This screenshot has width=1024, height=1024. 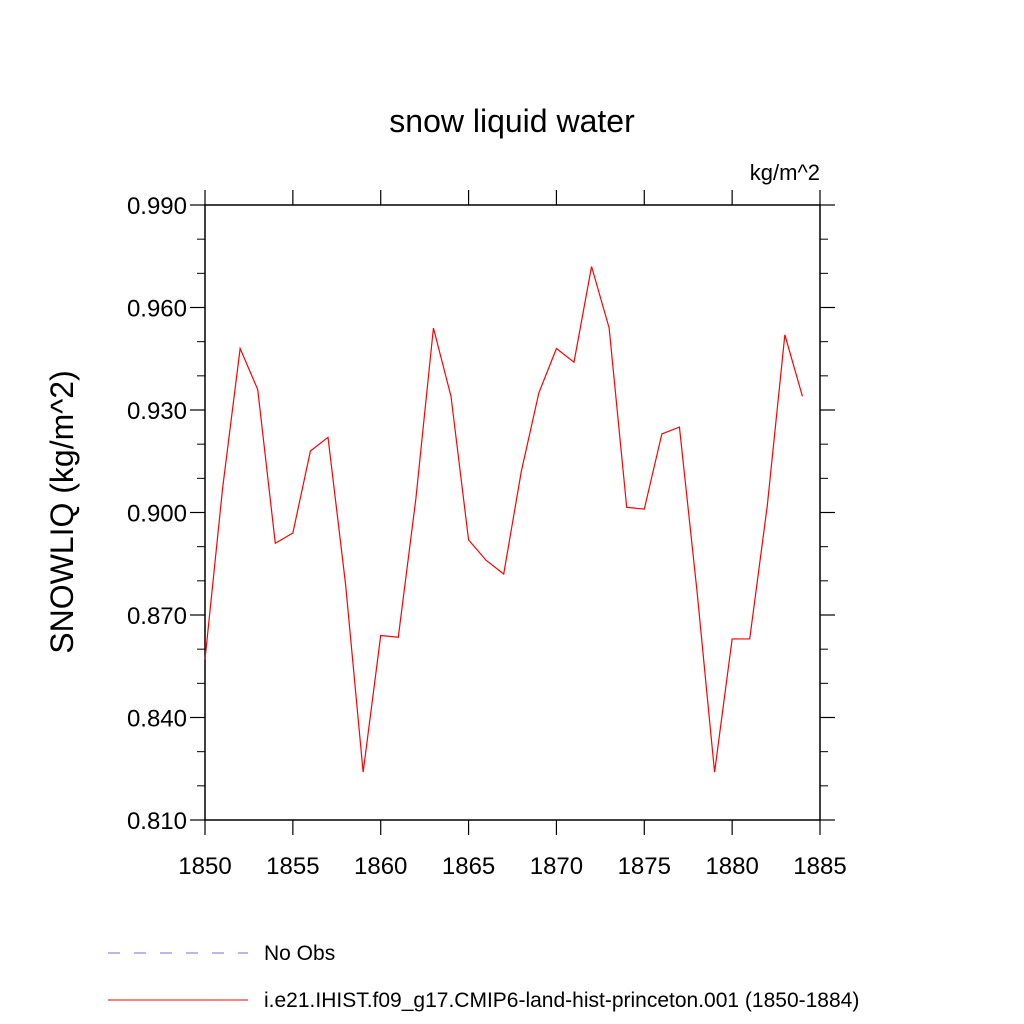 I want to click on y-tick-label: 0.870, so click(x=157, y=616).